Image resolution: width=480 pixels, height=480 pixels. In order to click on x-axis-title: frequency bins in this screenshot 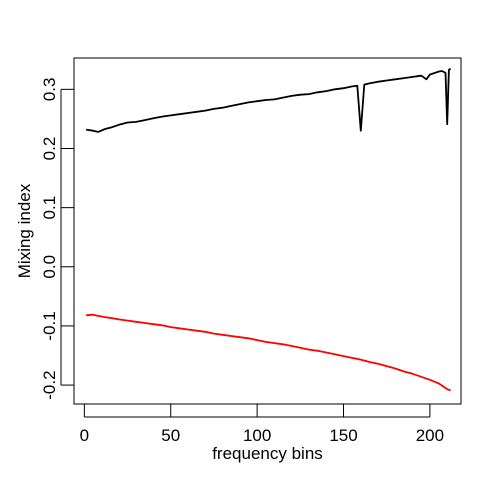, I will do `click(267, 453)`.